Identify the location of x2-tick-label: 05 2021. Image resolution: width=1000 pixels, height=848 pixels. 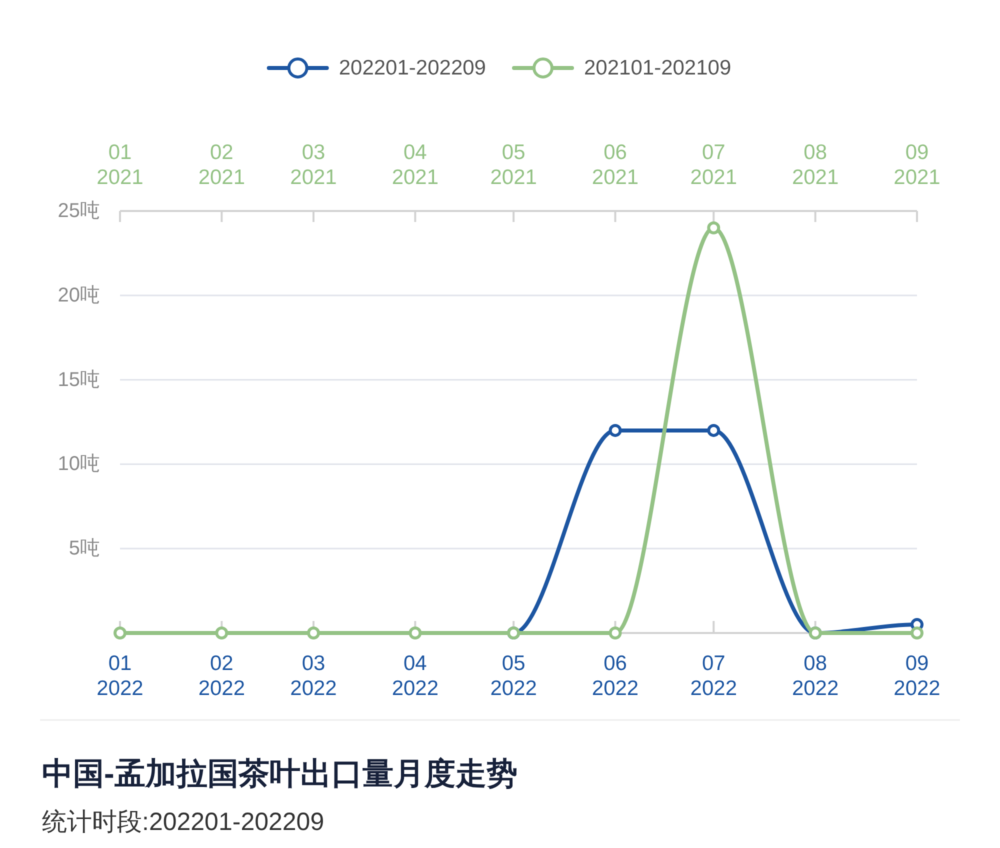
(513, 165).